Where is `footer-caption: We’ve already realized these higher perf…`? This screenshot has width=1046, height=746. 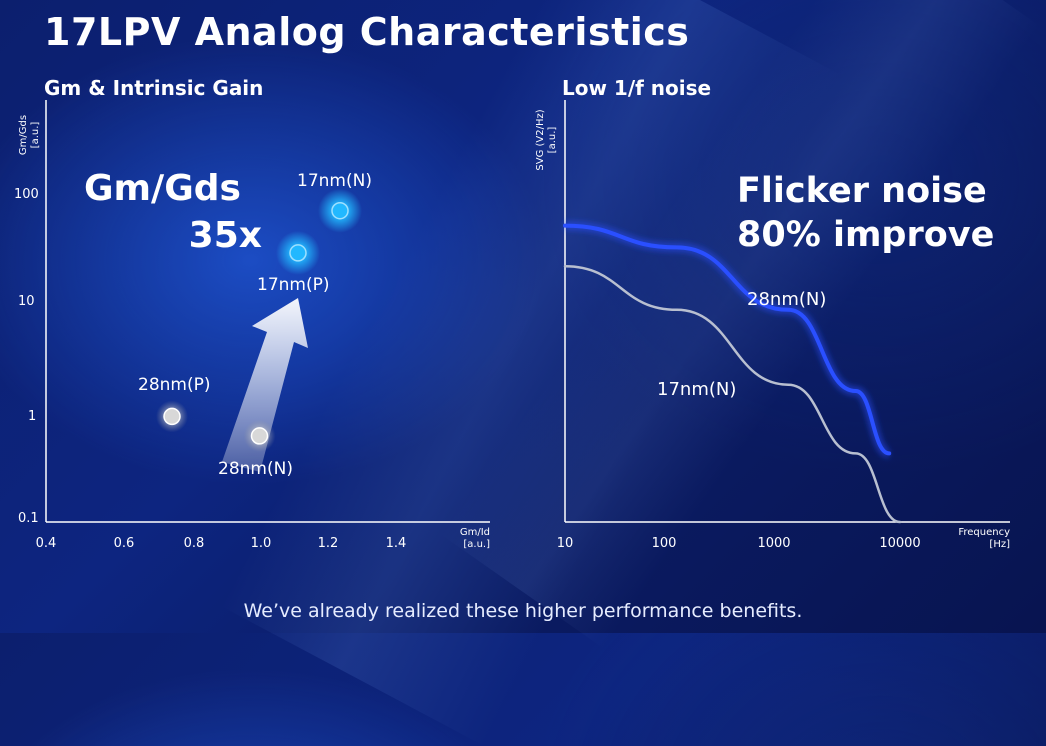
footer-caption: We’ve already realized these higher perf… is located at coordinates (523, 611).